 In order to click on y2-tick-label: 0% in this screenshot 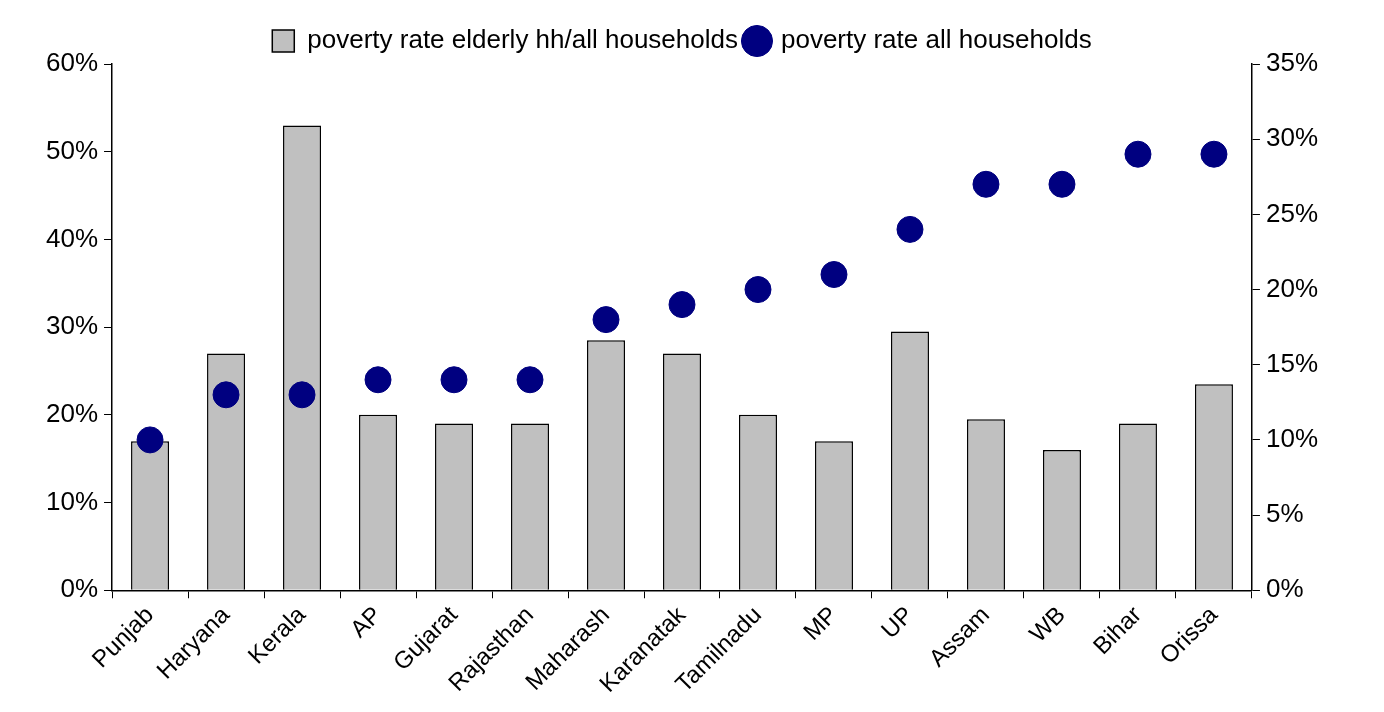, I will do `click(1284, 588)`.